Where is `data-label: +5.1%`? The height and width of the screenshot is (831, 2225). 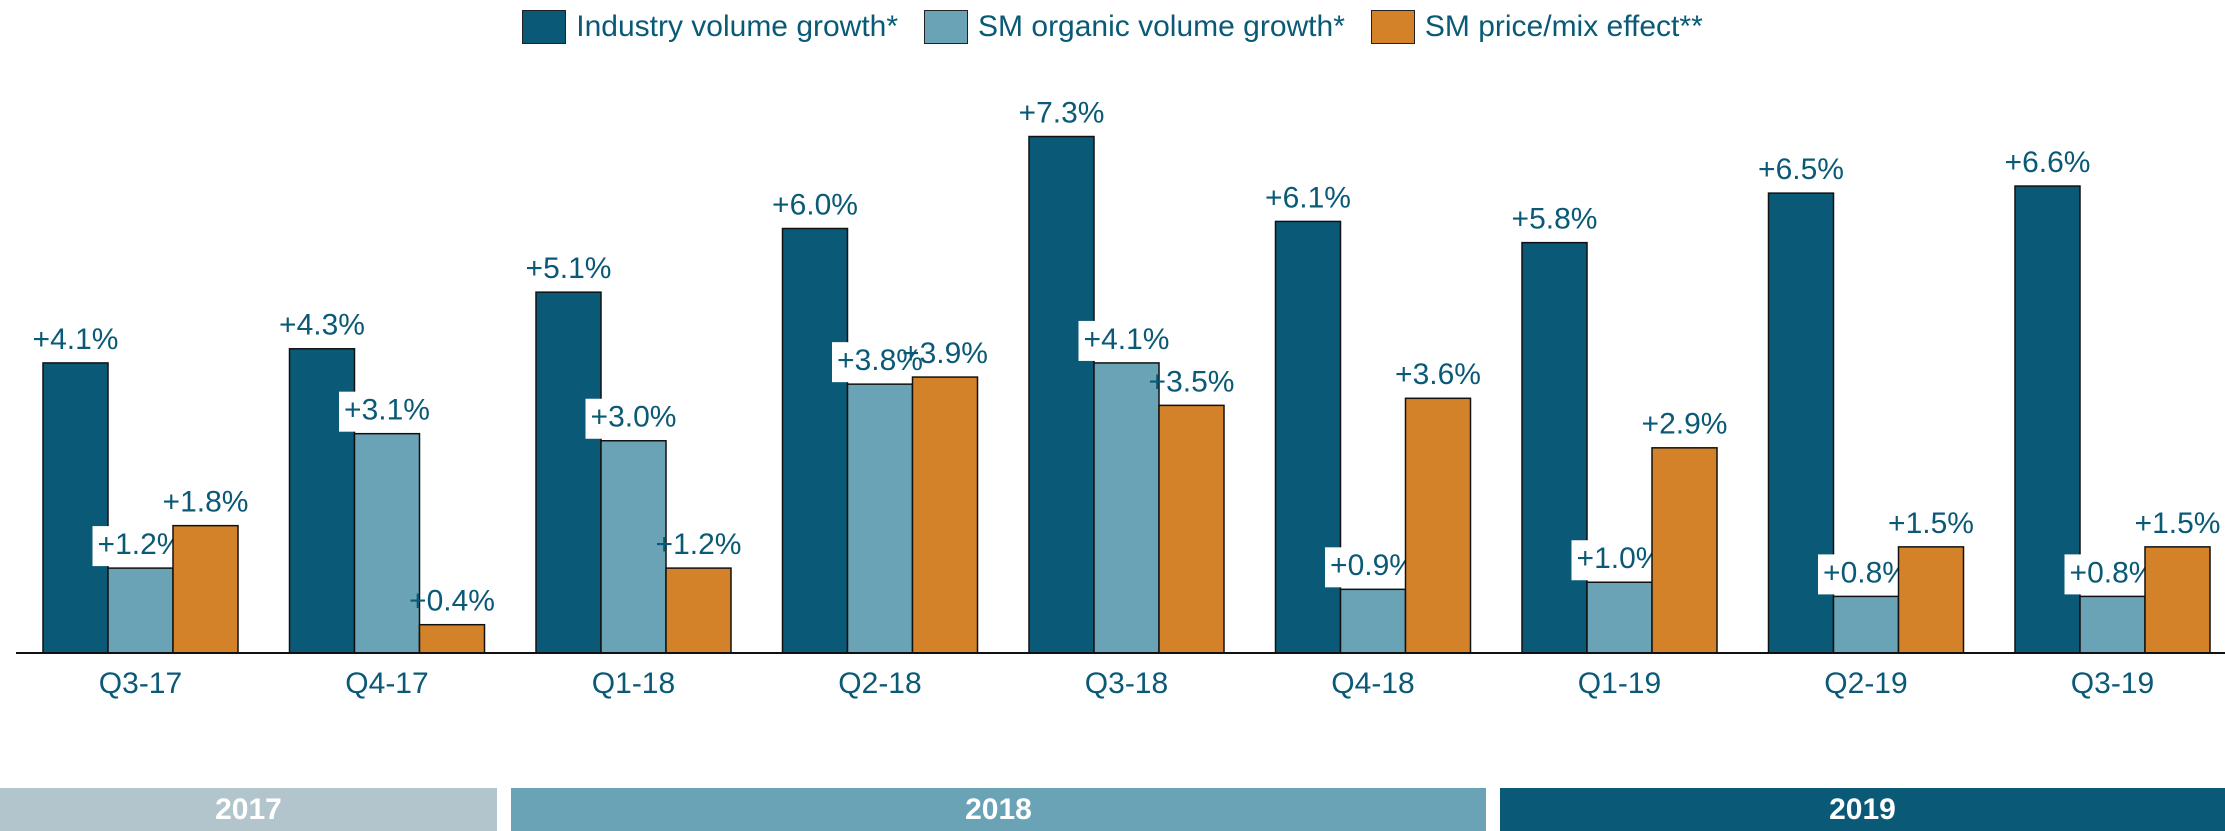
data-label: +5.1% is located at coordinates (569, 268).